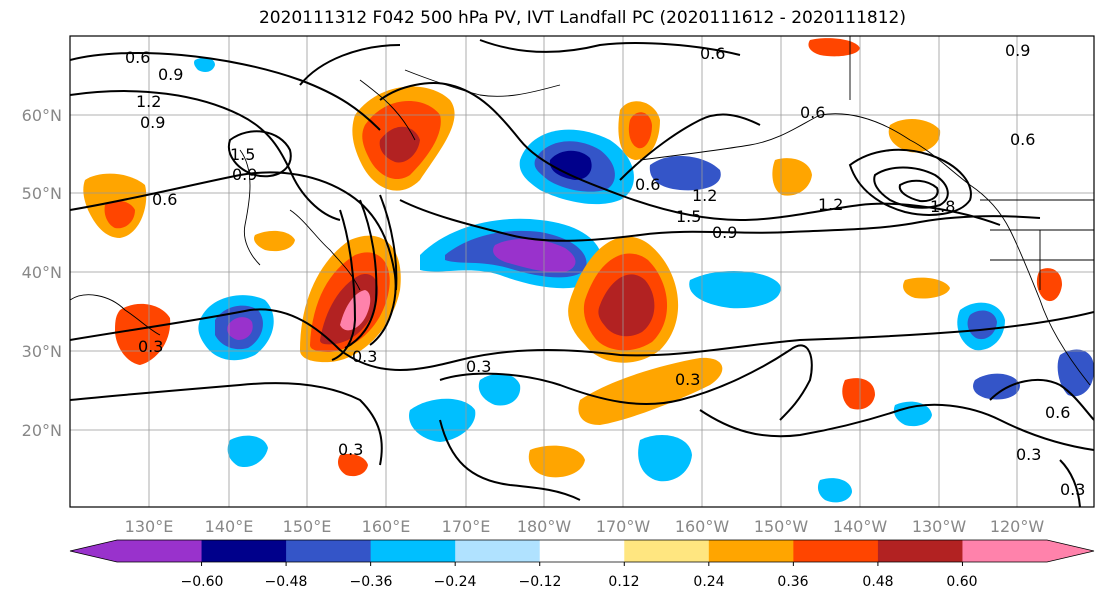 This screenshot has width=1105, height=601. What do you see at coordinates (93, 551) in the screenshot?
I see `colorbar-extend-low` at bounding box center [93, 551].